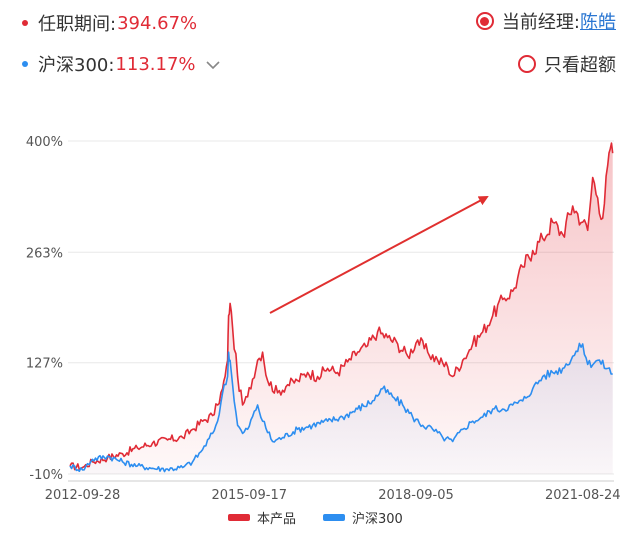 This screenshot has width=640, height=536. Describe the element at coordinates (320, 62) in the screenshot. I see `header-row-2: 沪深300: 113.17% 只看超额` at that location.